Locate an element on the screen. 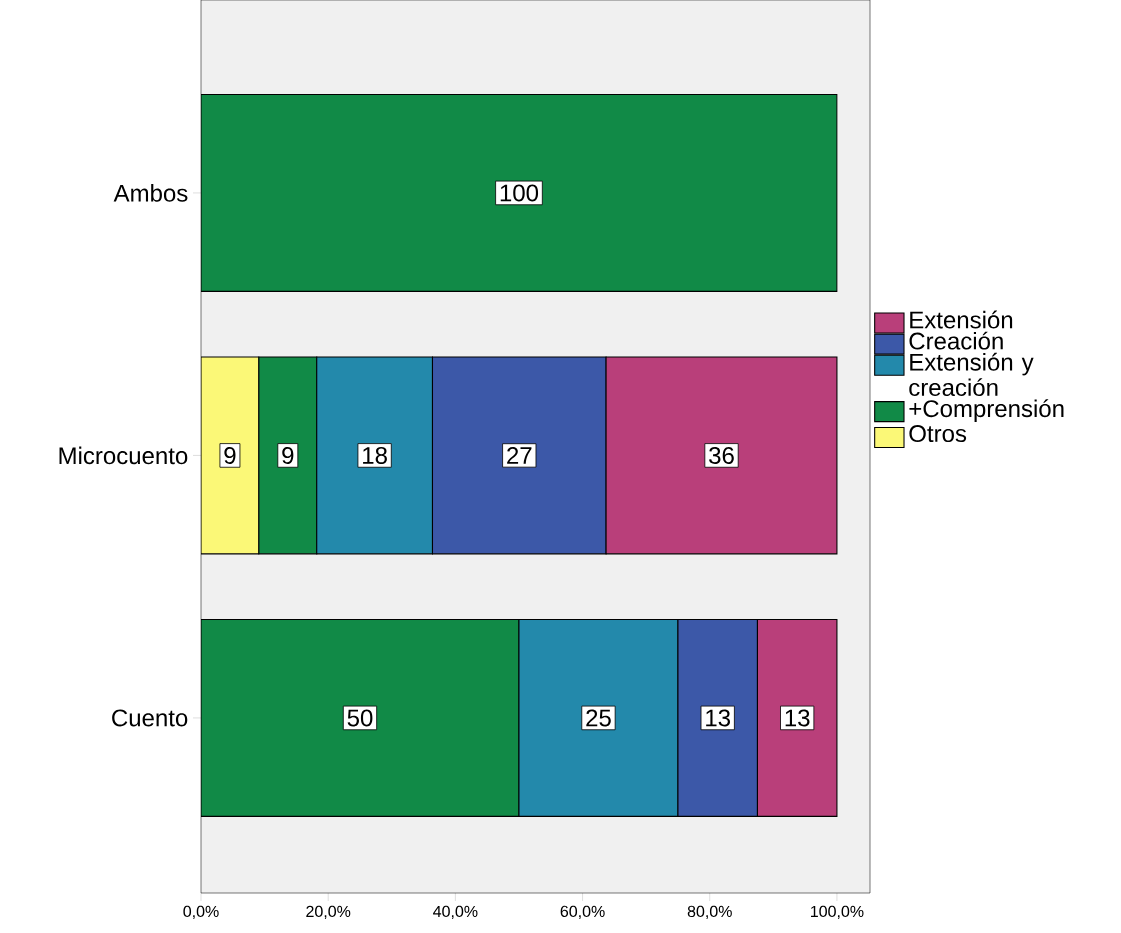 The width and height of the screenshot is (1121, 933). legend-label: +Comprensión is located at coordinates (986, 410).